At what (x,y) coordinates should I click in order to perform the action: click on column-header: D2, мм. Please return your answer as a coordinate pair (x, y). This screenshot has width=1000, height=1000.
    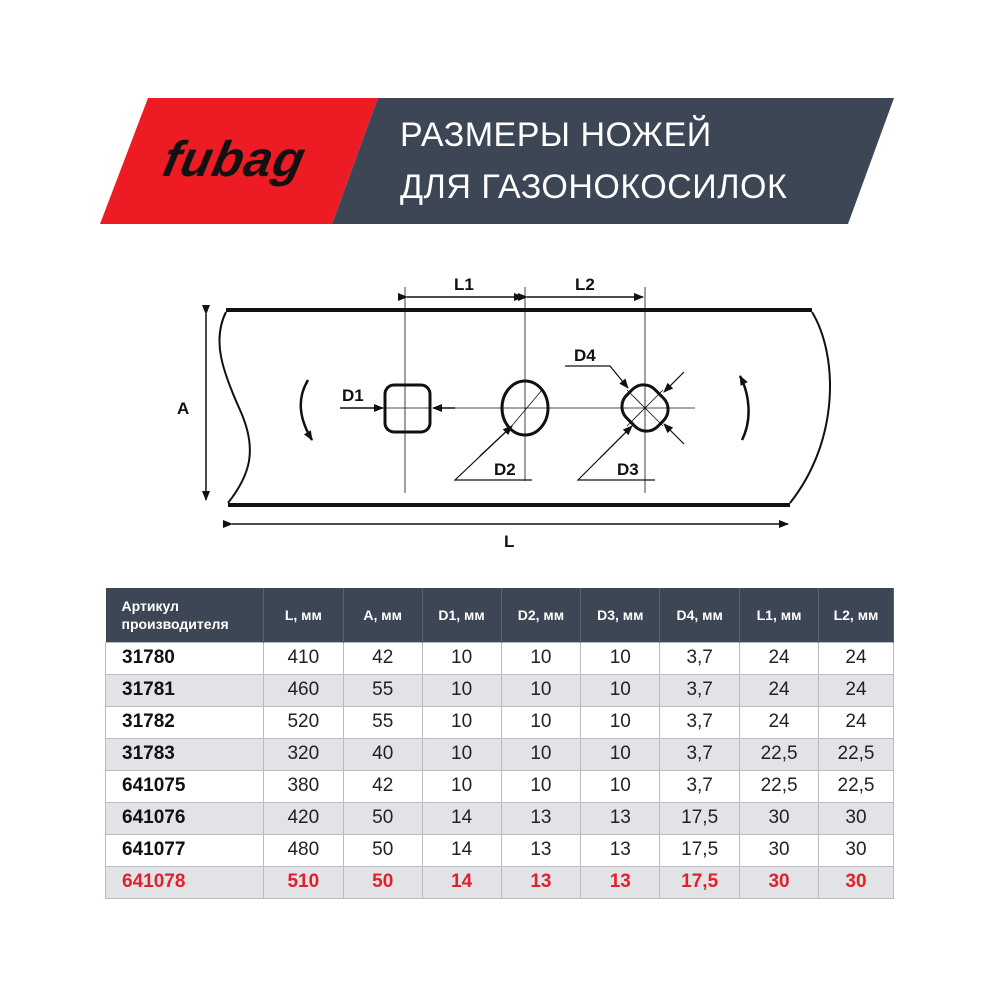
    Looking at the image, I should click on (541, 615).